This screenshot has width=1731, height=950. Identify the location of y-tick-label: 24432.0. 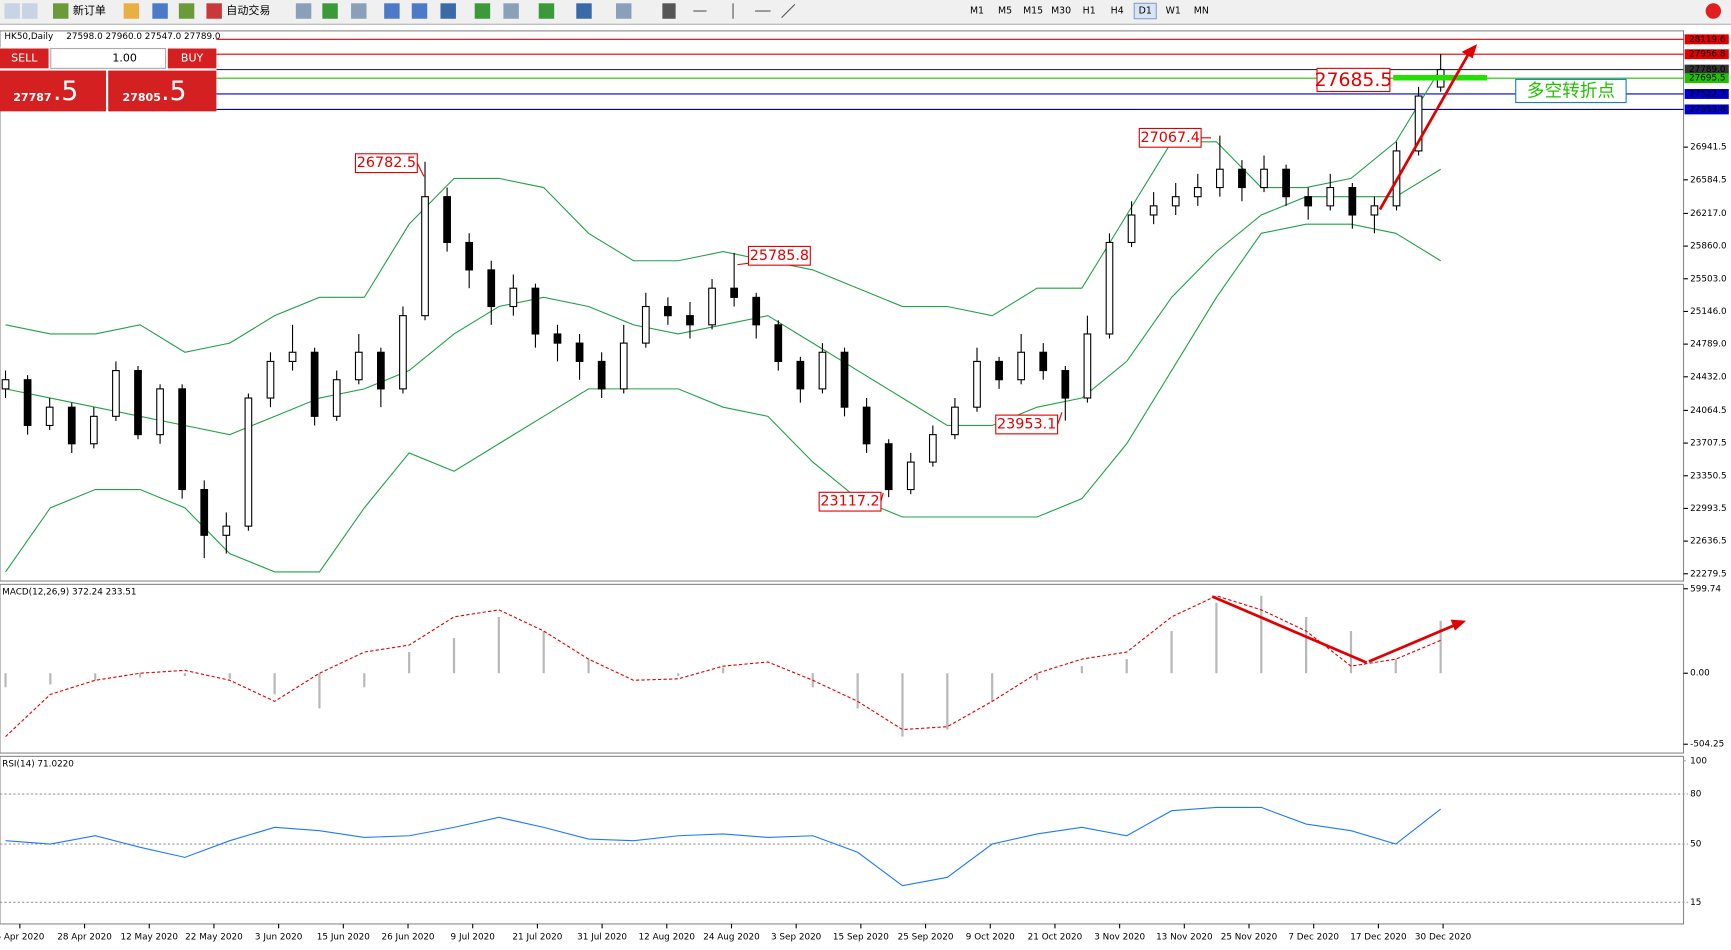
(1708, 377).